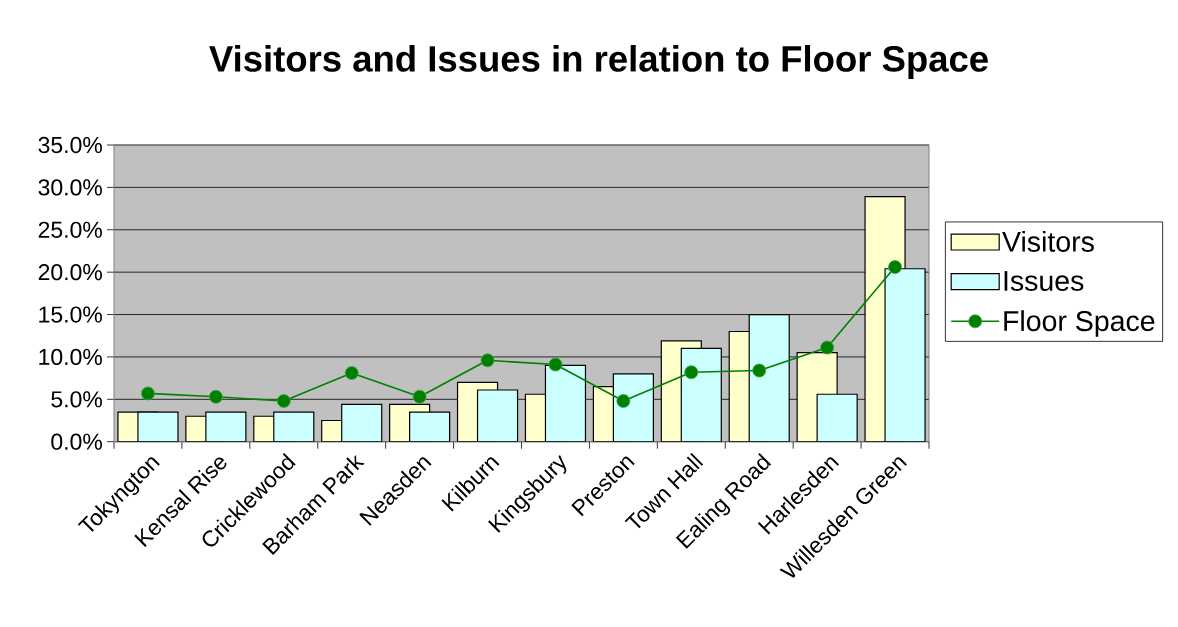 This screenshot has width=1178, height=627. Describe the element at coordinates (70, 272) in the screenshot. I see `y-tick-label: 20.0%` at that location.